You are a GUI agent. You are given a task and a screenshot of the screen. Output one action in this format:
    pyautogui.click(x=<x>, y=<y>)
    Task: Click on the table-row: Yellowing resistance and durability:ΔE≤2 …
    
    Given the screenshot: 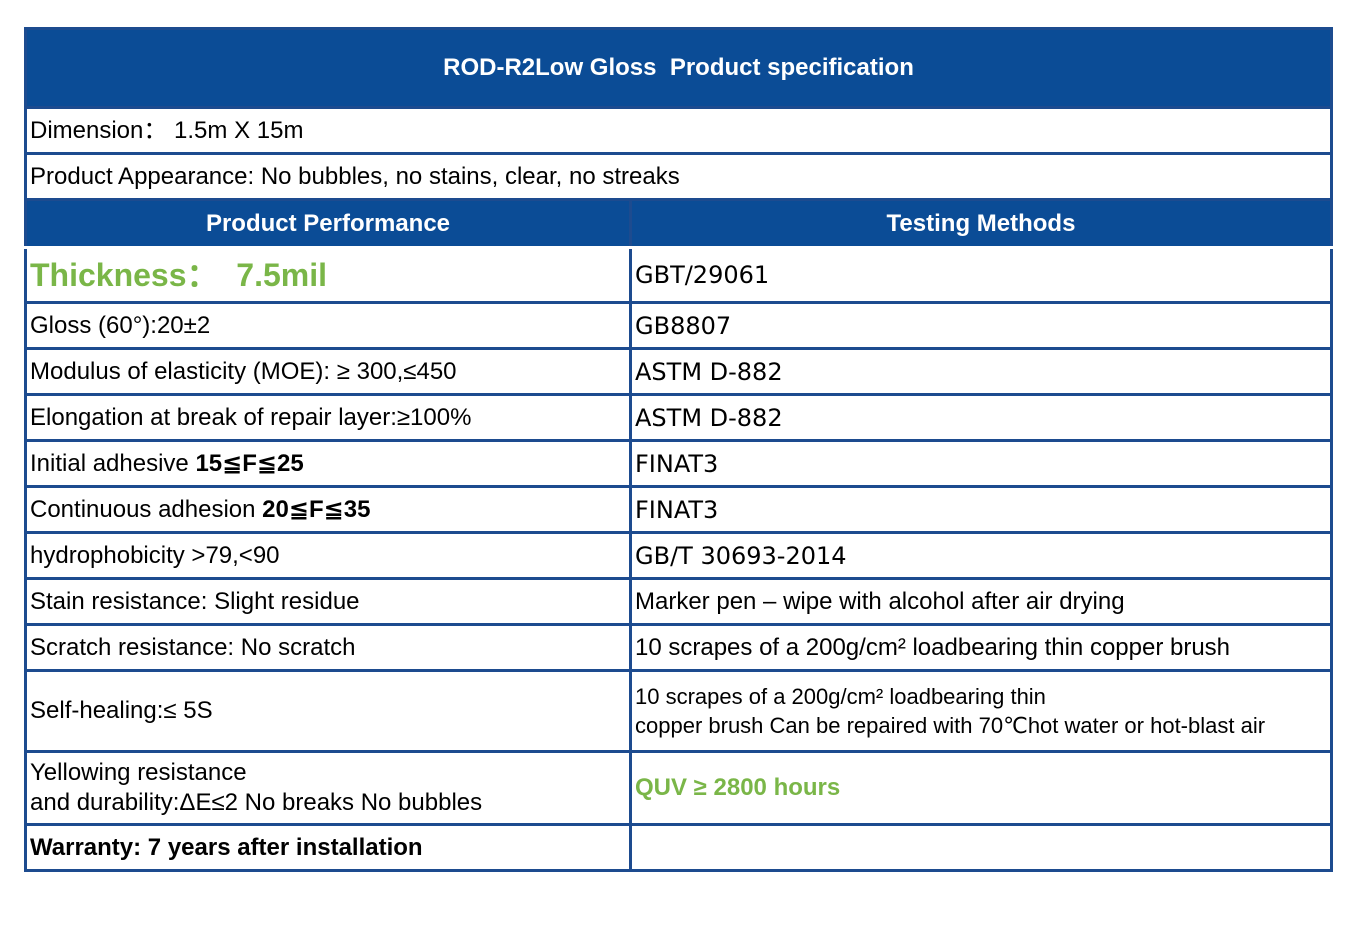 What is the action you would take?
    pyautogui.click(x=678, y=788)
    